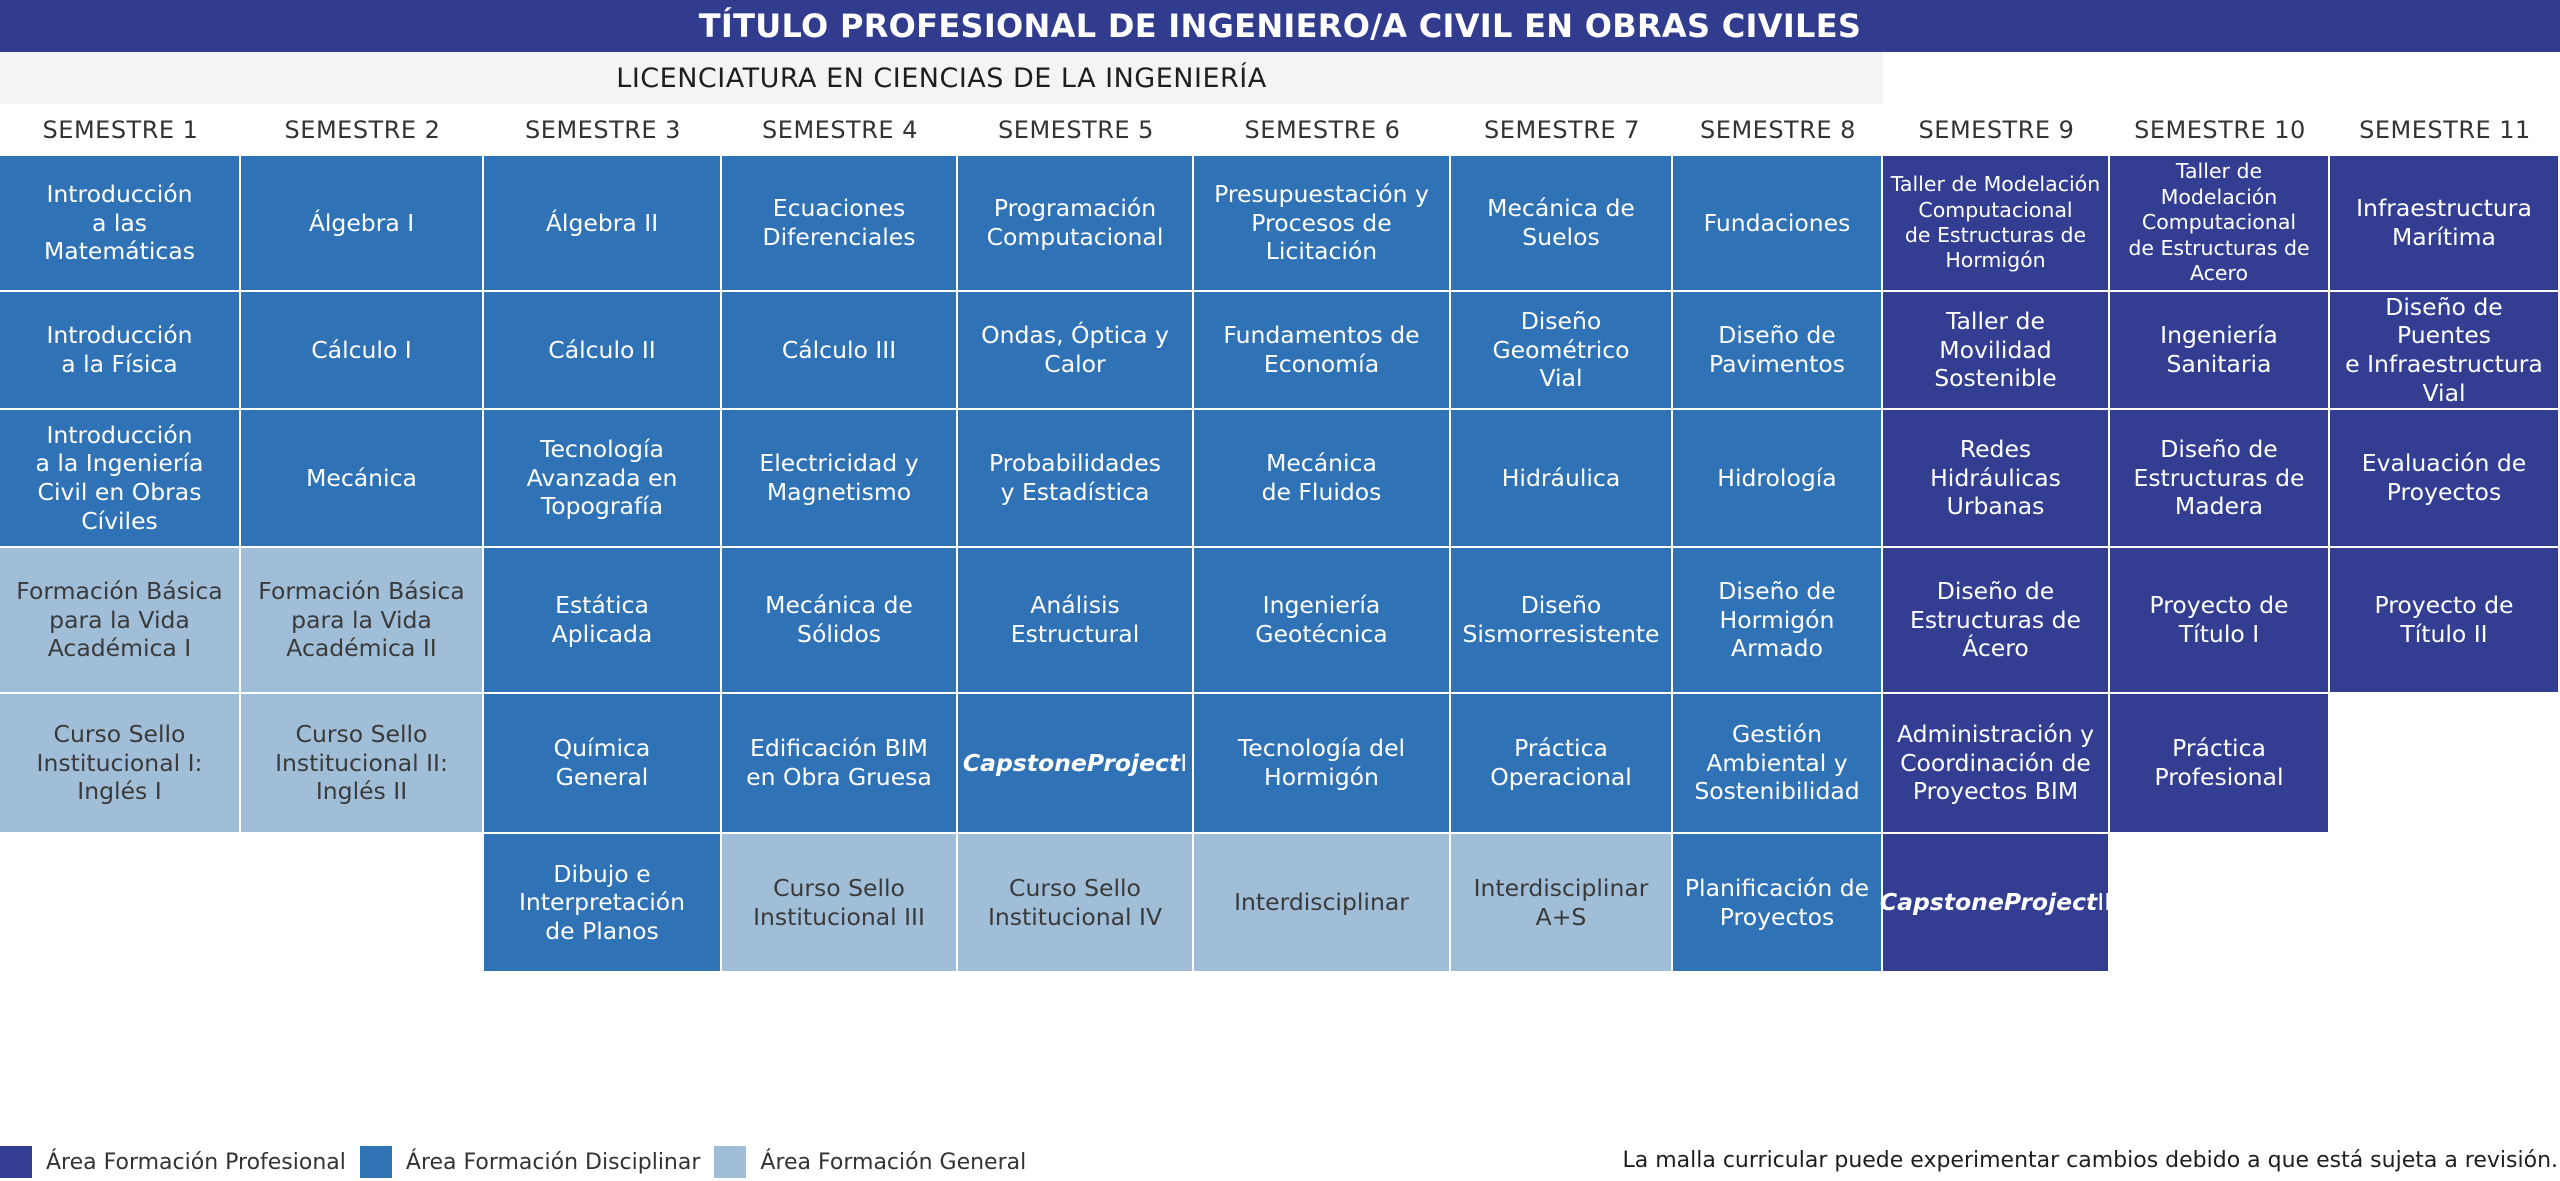 Image resolution: width=2560 pixels, height=1181 pixels. Describe the element at coordinates (2219, 350) in the screenshot. I see `course-cell: Ingeniería Sanitaria` at that location.